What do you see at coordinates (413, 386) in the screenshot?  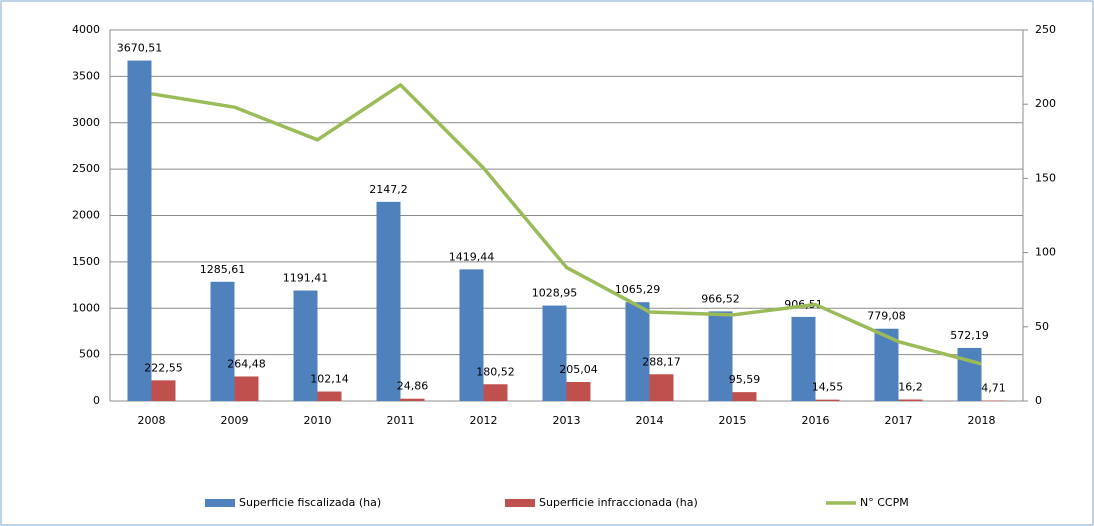 I see `data-label: 24,86` at bounding box center [413, 386].